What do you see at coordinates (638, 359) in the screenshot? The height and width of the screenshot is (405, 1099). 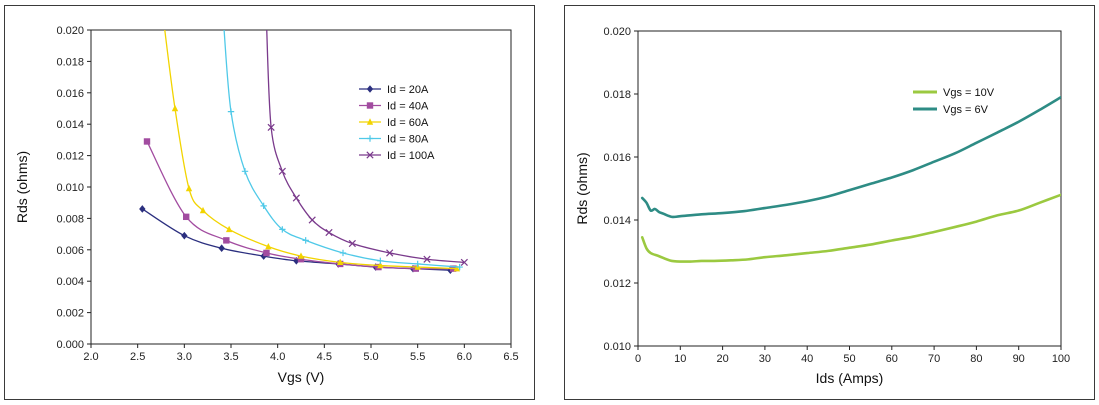 I see `right-x-tick-label: 0` at bounding box center [638, 359].